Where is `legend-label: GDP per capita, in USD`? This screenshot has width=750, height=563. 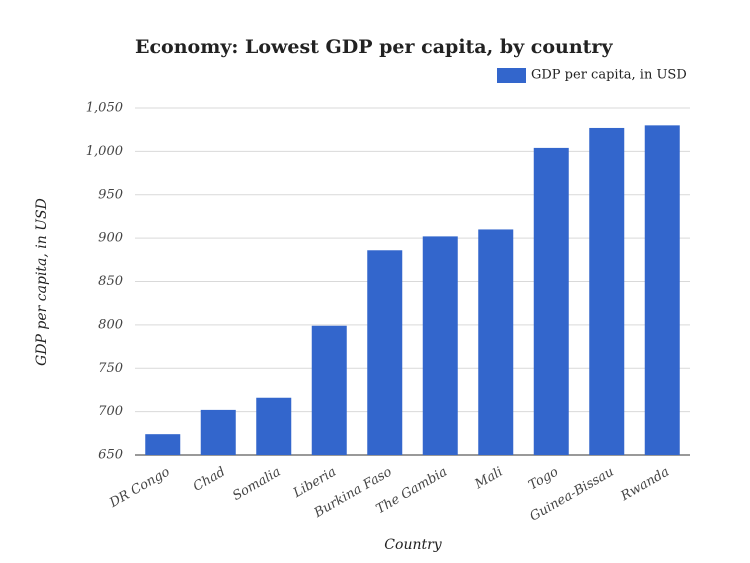 legend-label: GDP per capita, in USD is located at coordinates (609, 75).